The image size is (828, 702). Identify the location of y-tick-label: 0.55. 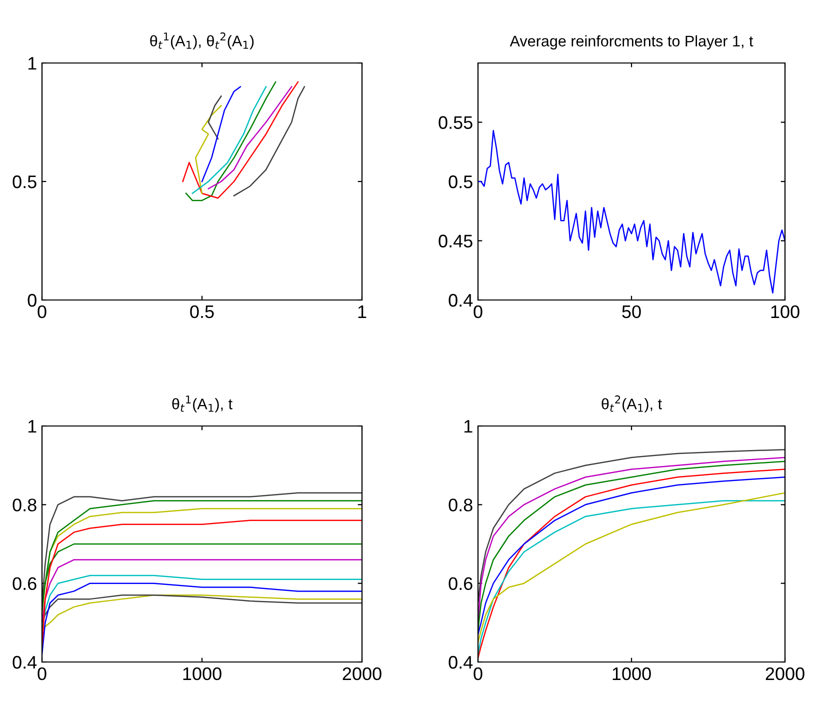
(455, 122).